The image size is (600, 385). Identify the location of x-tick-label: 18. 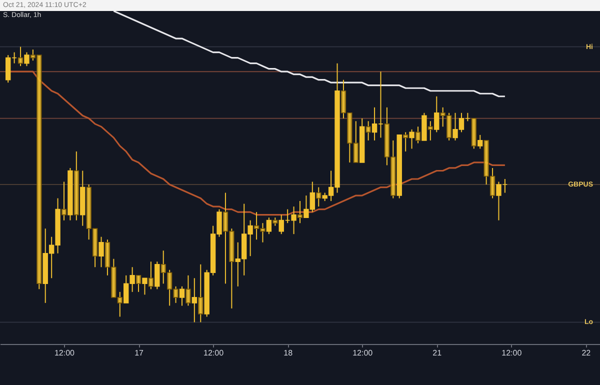
(289, 353).